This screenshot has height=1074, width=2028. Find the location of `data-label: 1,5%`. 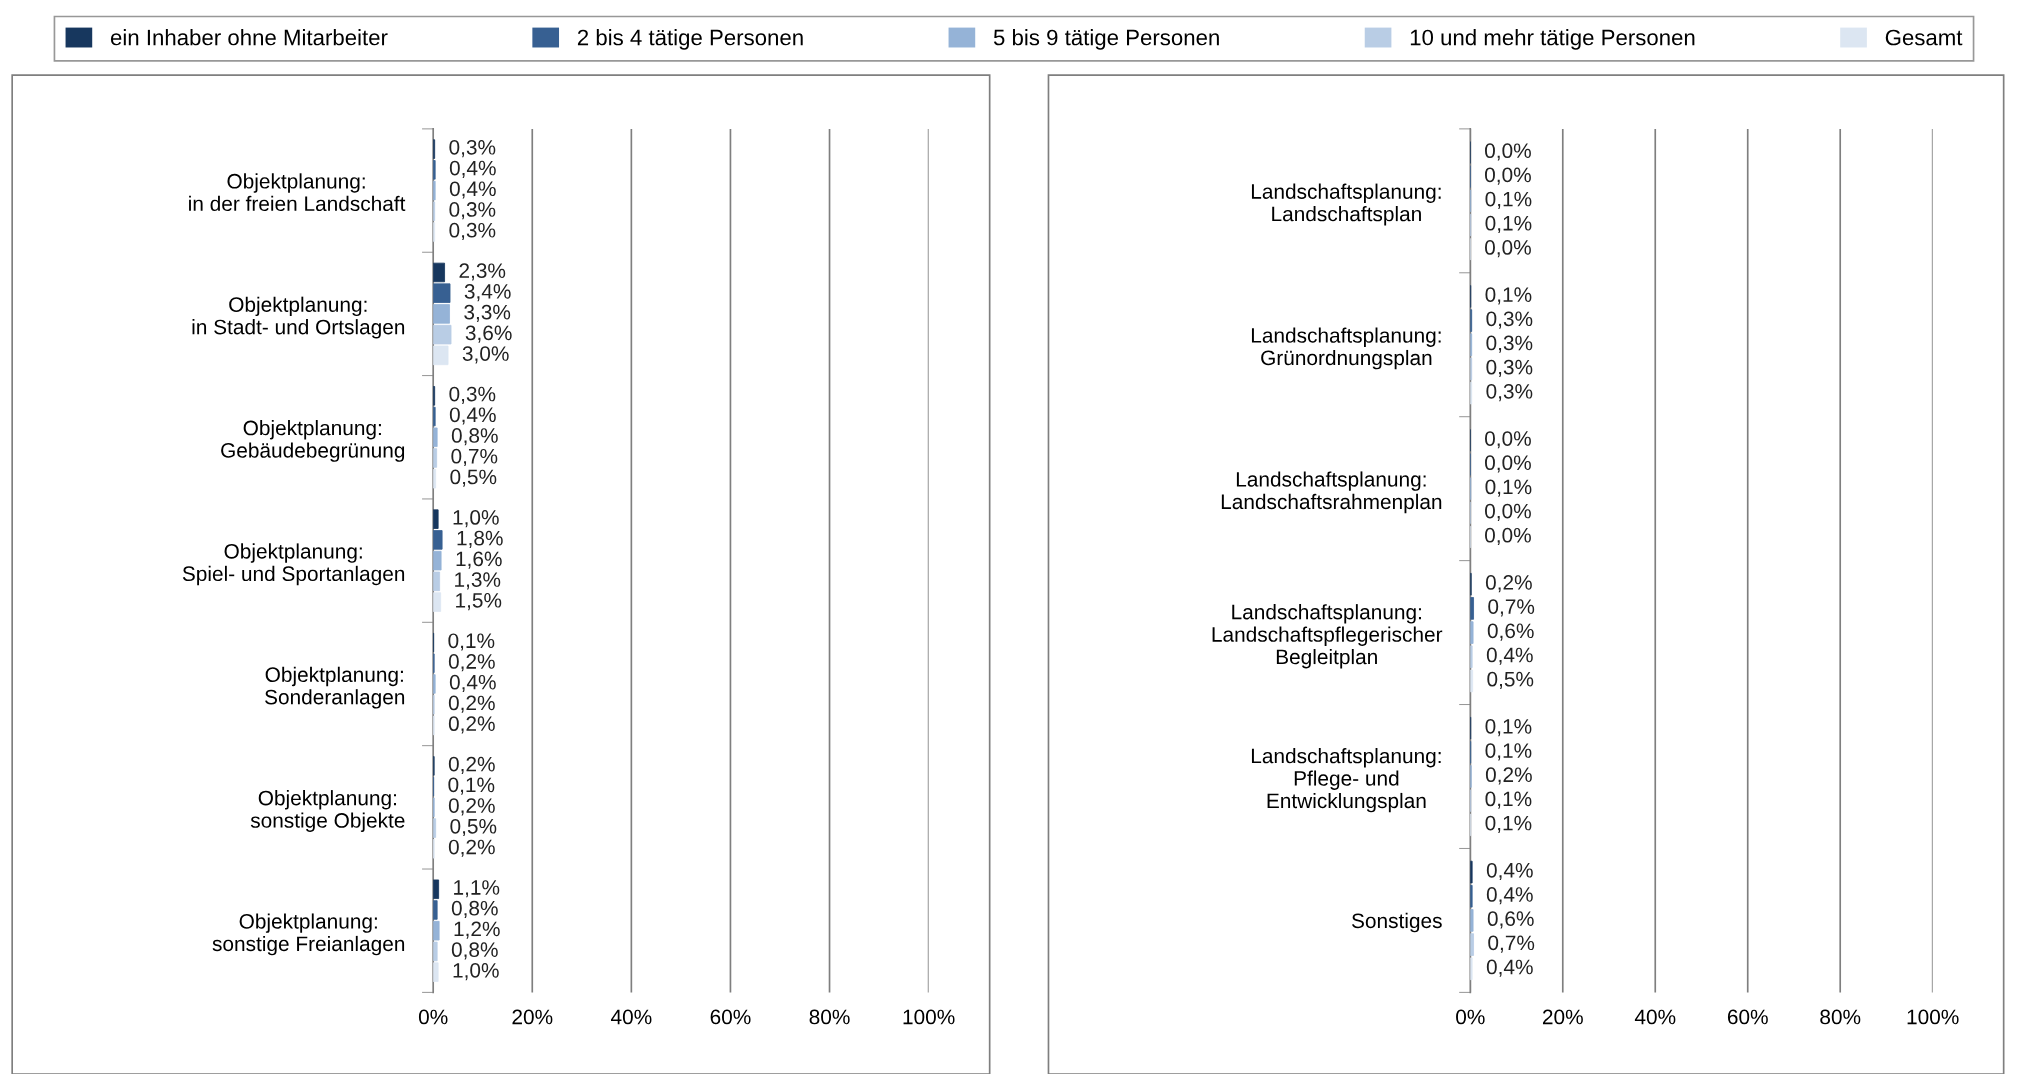

data-label: 1,5% is located at coordinates (479, 602).